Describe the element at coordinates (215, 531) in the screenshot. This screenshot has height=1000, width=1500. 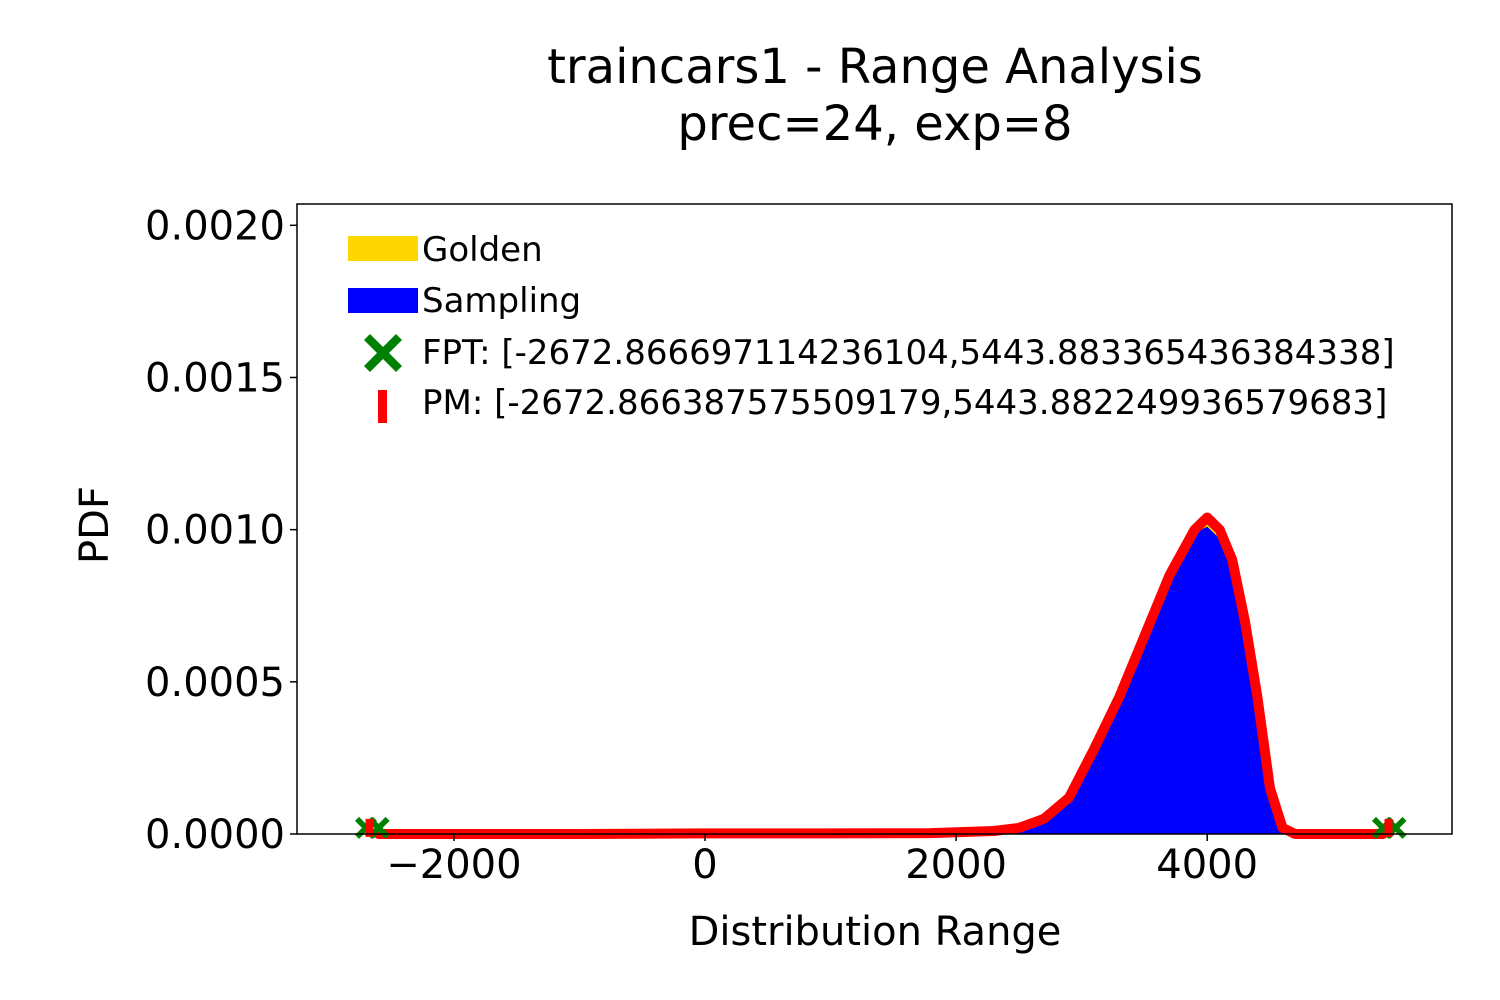
I see `y-tick-label: 0.0010` at that location.